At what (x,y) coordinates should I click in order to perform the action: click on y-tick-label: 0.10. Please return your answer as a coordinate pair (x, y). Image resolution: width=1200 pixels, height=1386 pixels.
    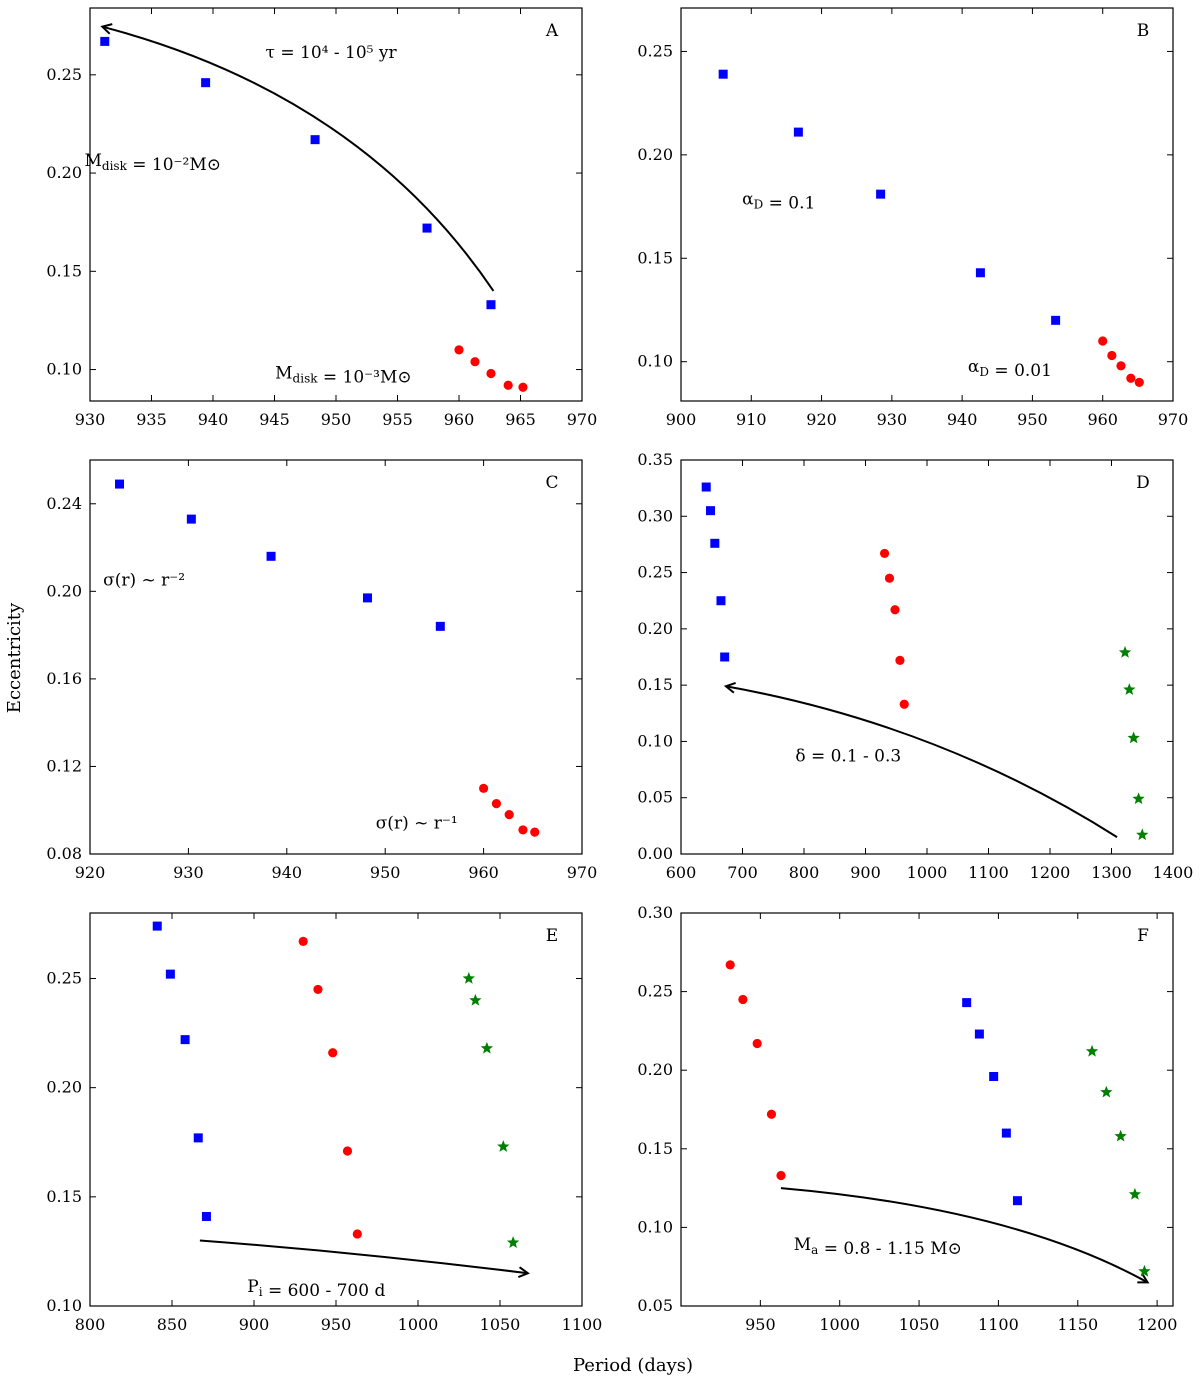
    Looking at the image, I should click on (64, 1305).